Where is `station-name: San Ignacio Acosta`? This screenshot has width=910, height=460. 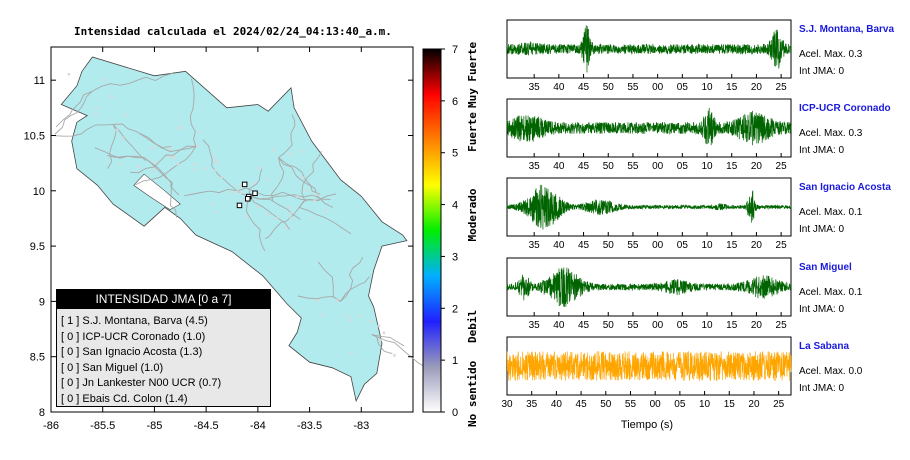 station-name: San Ignacio Acosta is located at coordinates (845, 187).